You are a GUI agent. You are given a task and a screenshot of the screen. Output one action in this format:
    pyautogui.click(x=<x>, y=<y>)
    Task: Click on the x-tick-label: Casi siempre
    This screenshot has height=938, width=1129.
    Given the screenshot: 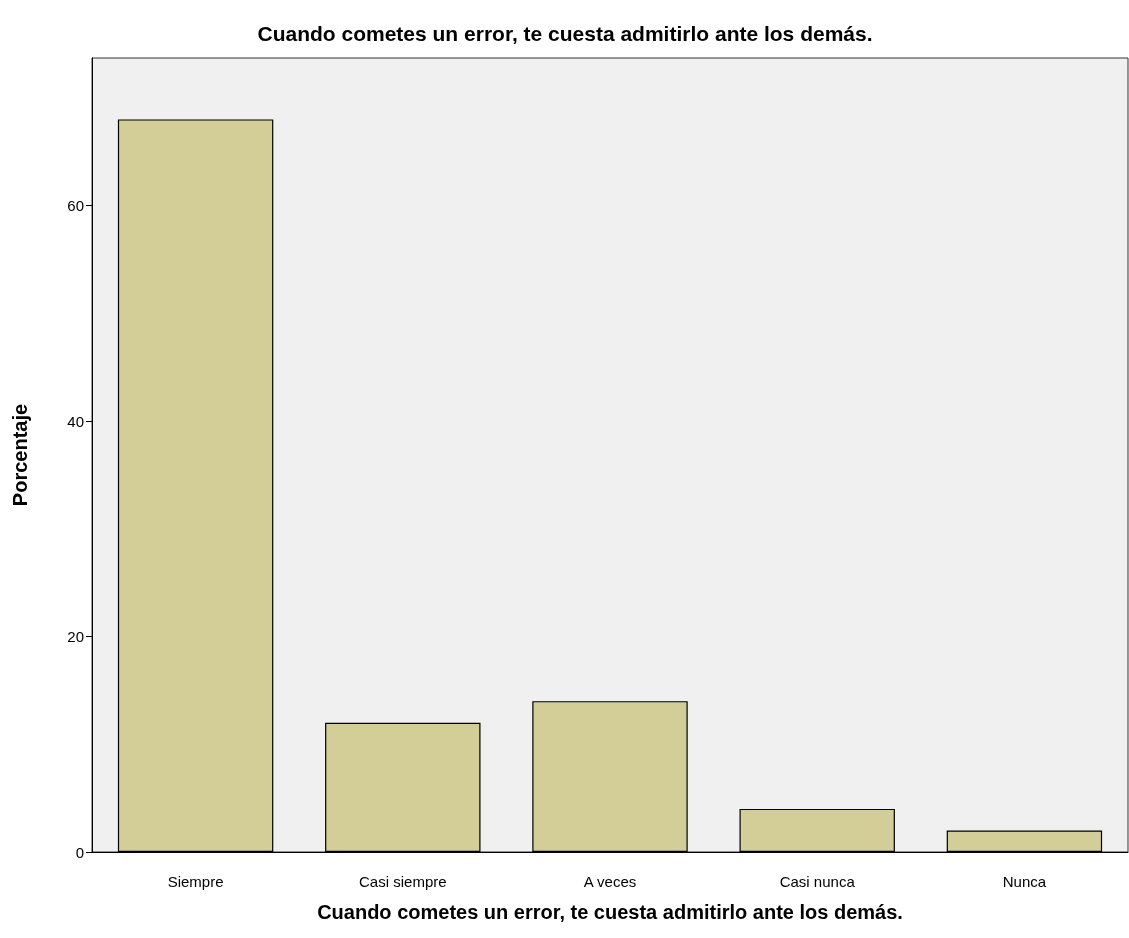 What is the action you would take?
    pyautogui.click(x=403, y=881)
    